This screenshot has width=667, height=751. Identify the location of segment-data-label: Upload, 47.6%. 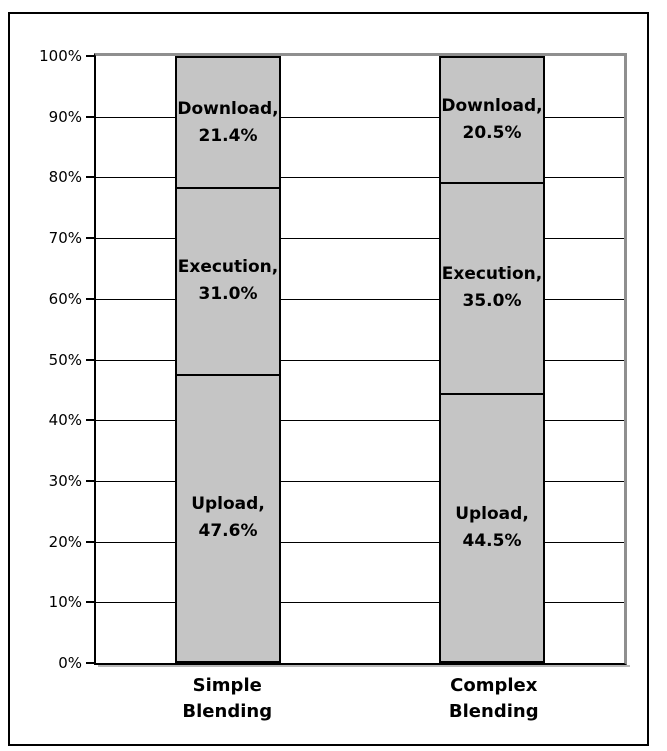
(228, 518).